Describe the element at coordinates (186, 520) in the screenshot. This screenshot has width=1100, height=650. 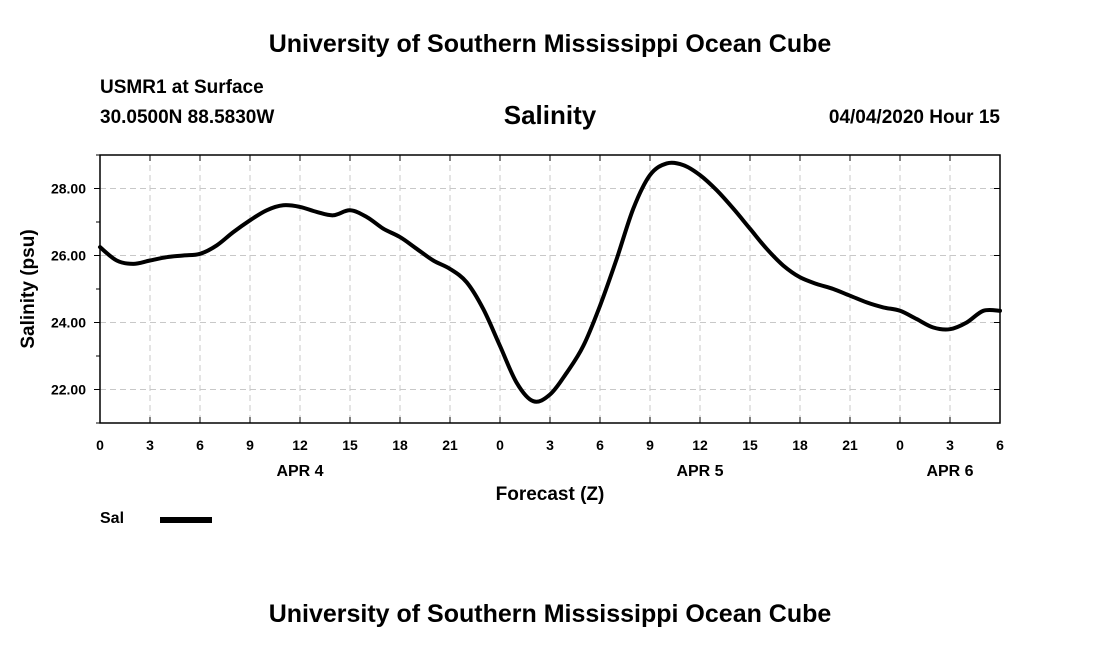
I see `legend-swatch` at that location.